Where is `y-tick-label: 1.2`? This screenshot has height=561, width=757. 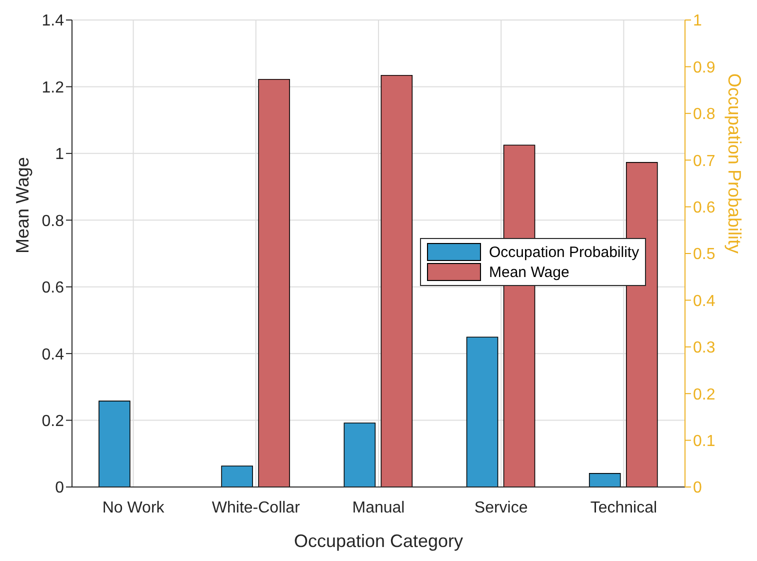
y-tick-label: 1.2 is located at coordinates (53, 87).